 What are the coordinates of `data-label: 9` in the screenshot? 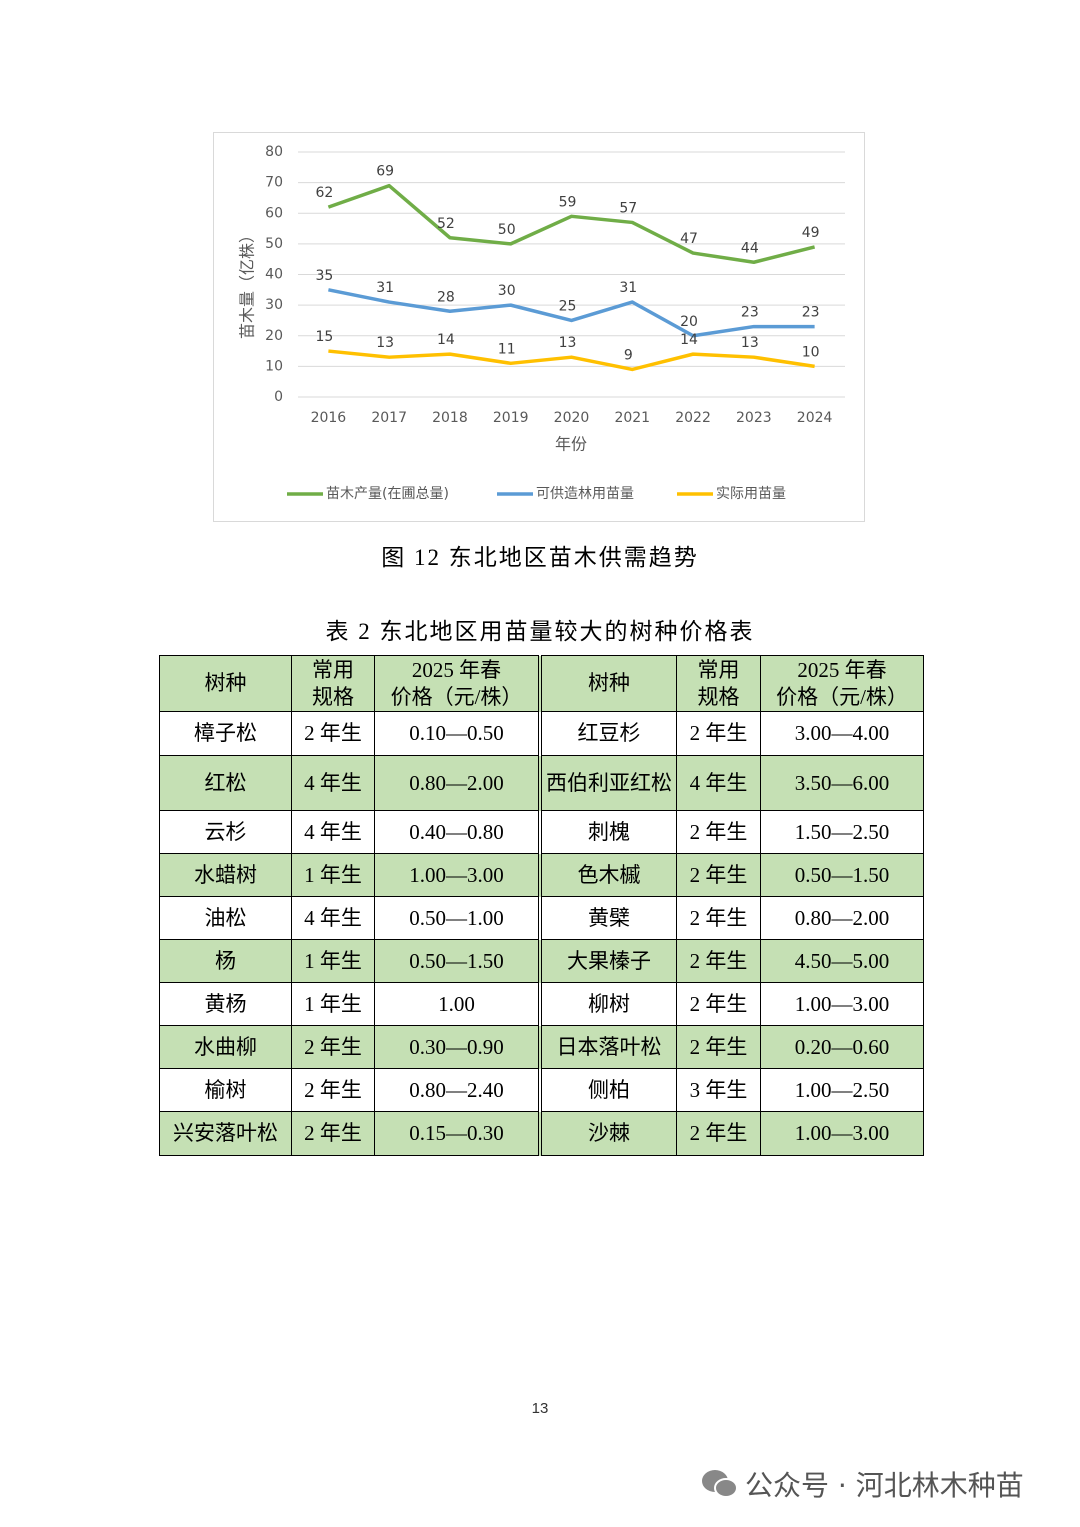 It's located at (628, 355).